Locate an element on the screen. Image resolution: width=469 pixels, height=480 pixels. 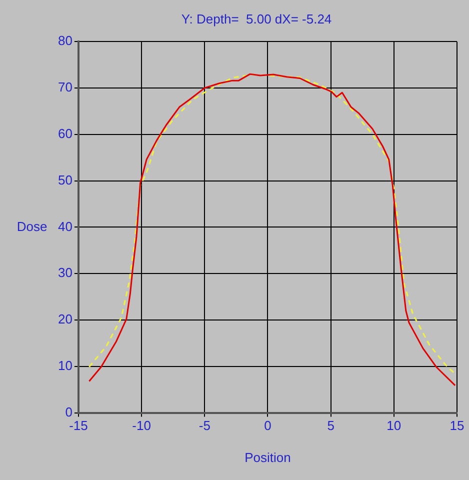
y-tick-label: 20 is located at coordinates (65, 319).